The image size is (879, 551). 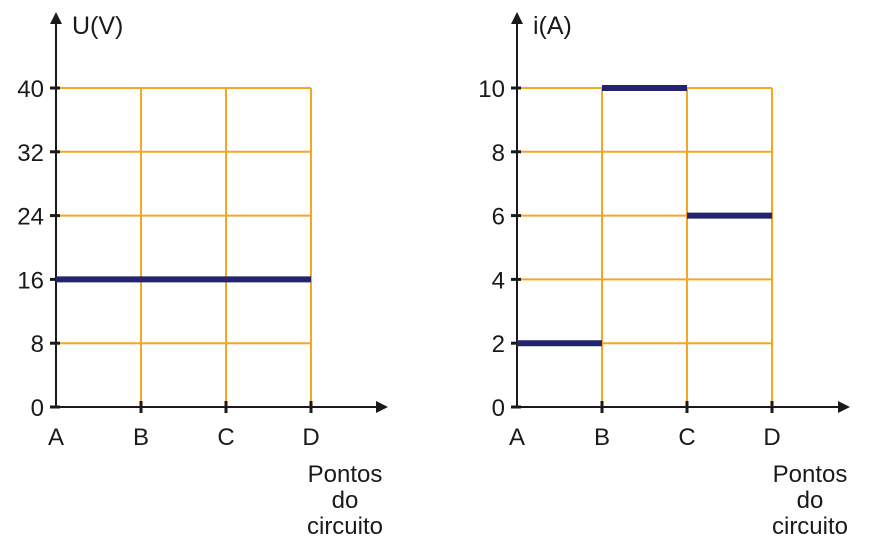 I want to click on y-axis-title: U(V), so click(x=97, y=26).